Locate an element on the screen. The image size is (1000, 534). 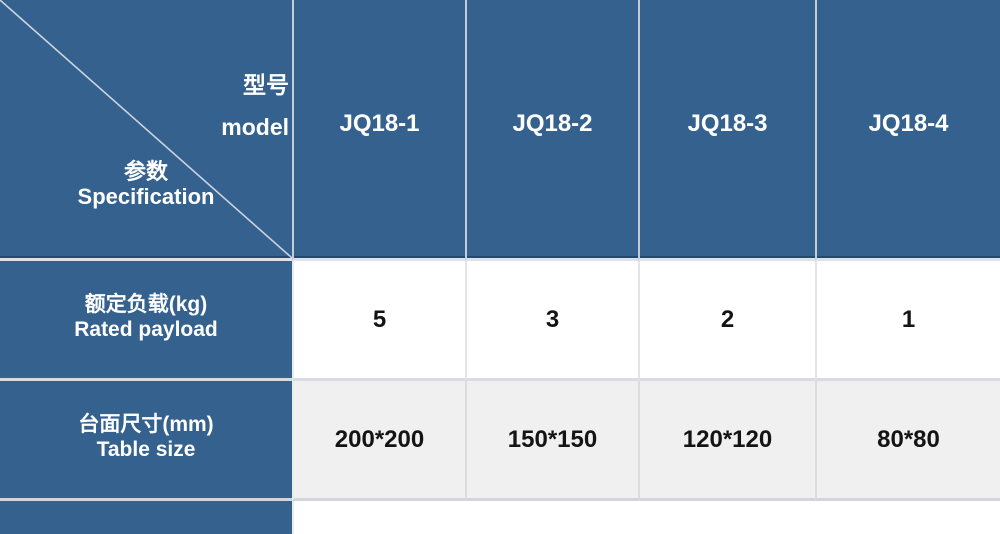
cell-table-size-jq18-3: 120*120 is located at coordinates (726, 441).